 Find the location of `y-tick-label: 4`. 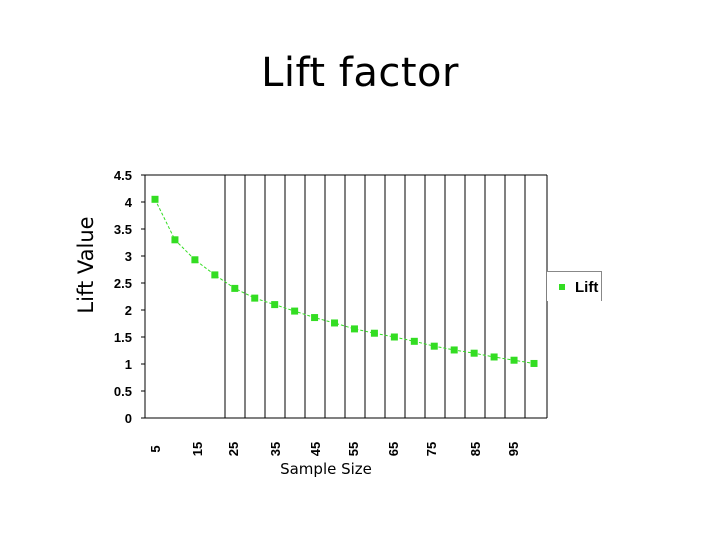

y-tick-label: 4 is located at coordinates (129, 202).